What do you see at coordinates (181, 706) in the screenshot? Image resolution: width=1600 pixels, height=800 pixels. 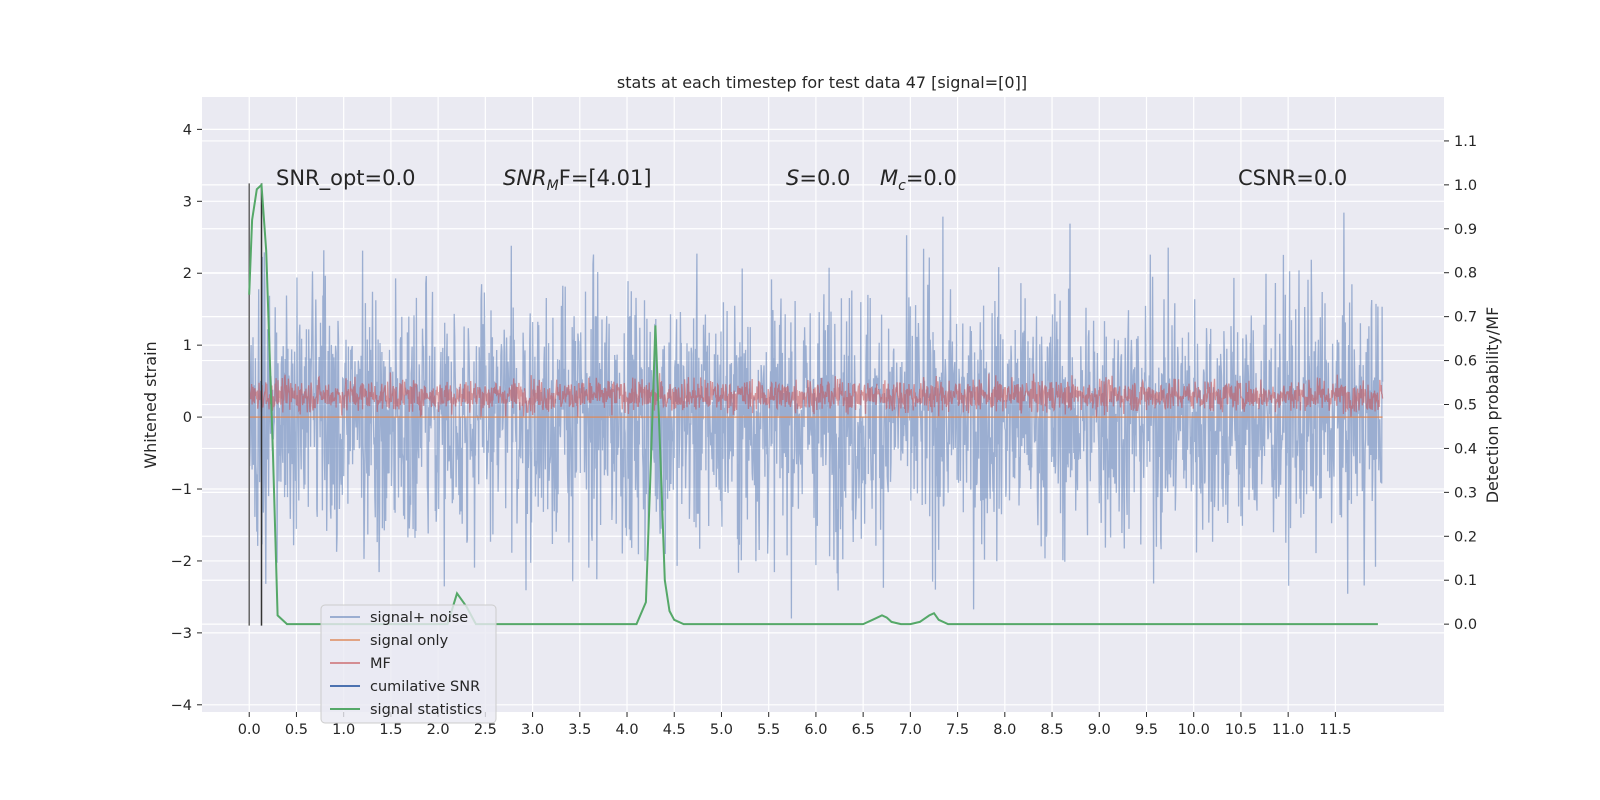 I see `y-tick-label: −4` at bounding box center [181, 706].